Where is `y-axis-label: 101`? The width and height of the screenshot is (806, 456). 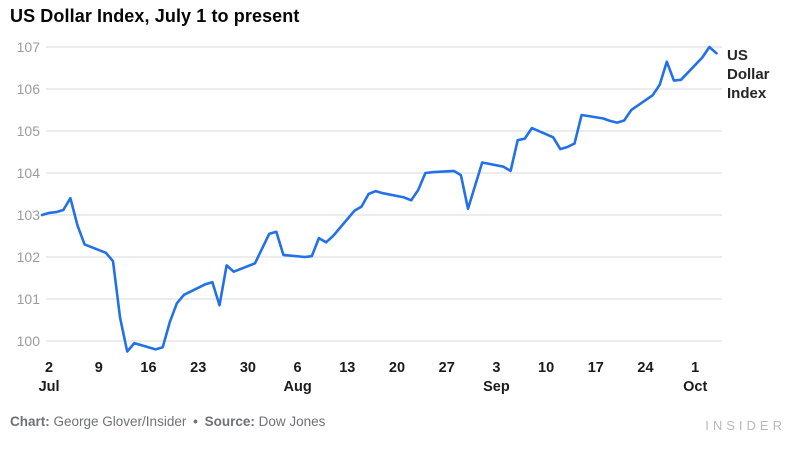 y-axis-label: 101 is located at coordinates (29, 299).